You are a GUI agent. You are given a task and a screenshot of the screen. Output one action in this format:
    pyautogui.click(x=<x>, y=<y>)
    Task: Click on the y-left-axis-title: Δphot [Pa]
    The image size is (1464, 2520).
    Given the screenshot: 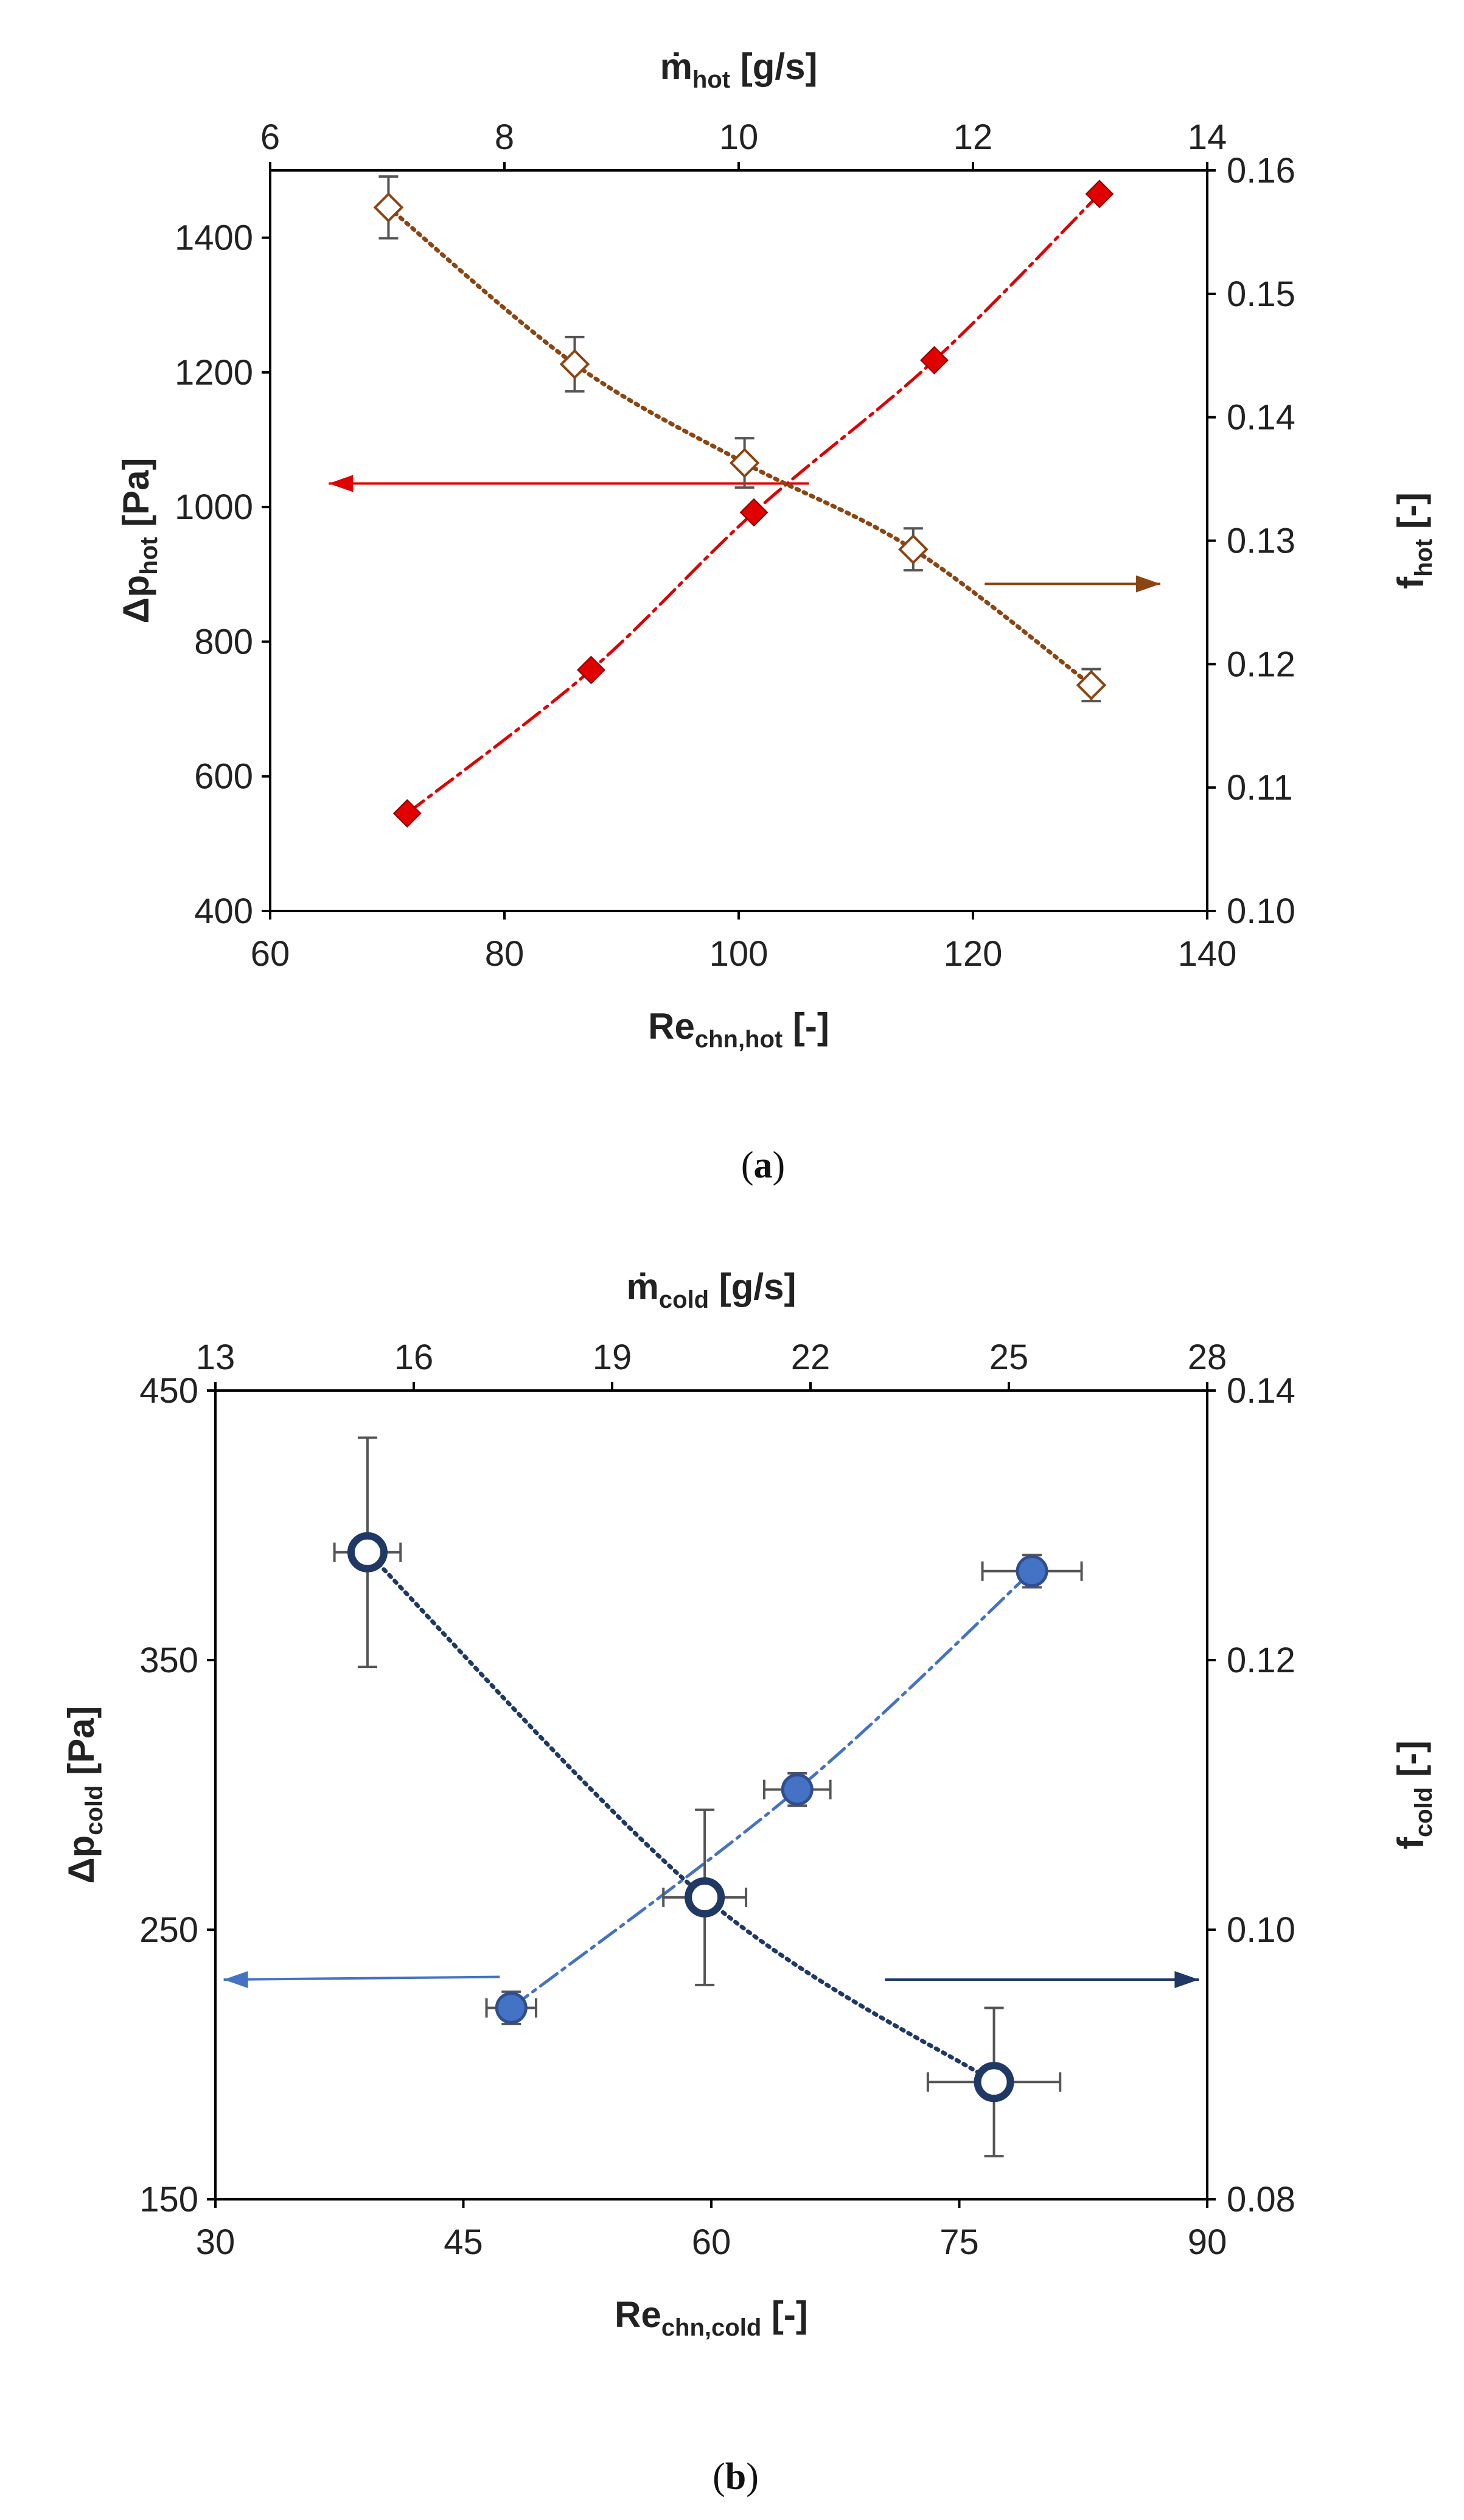 What is the action you would take?
    pyautogui.click(x=139, y=541)
    